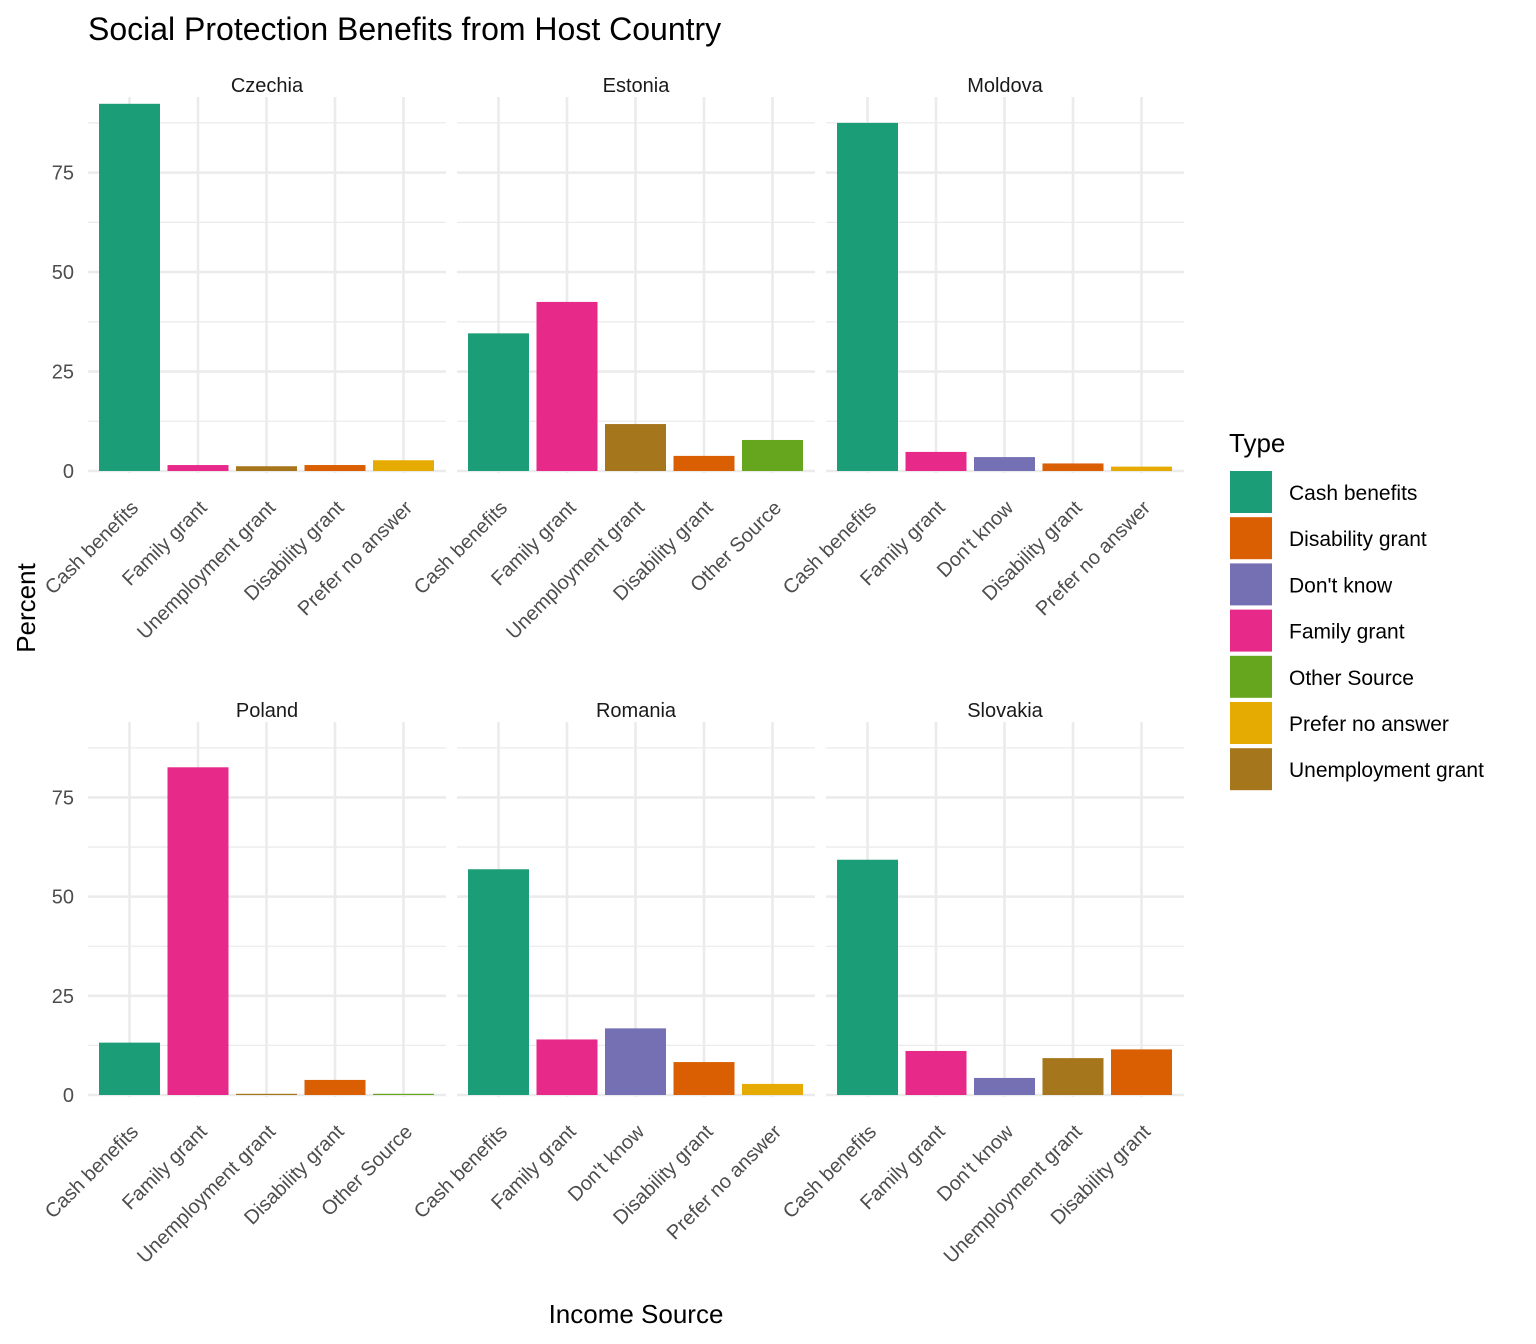  I want to click on facet-label-romania: Romania, so click(636, 711).